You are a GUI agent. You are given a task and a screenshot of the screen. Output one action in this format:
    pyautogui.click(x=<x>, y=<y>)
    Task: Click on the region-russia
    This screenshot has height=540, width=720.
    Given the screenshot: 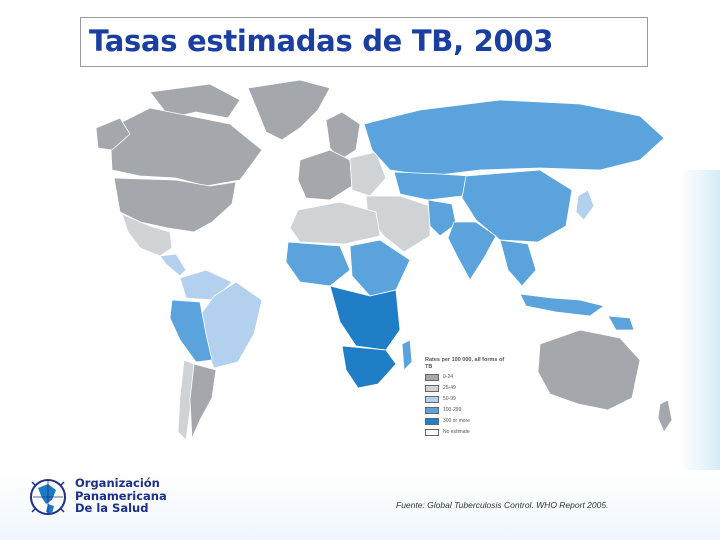 What is the action you would take?
    pyautogui.click(x=514, y=138)
    